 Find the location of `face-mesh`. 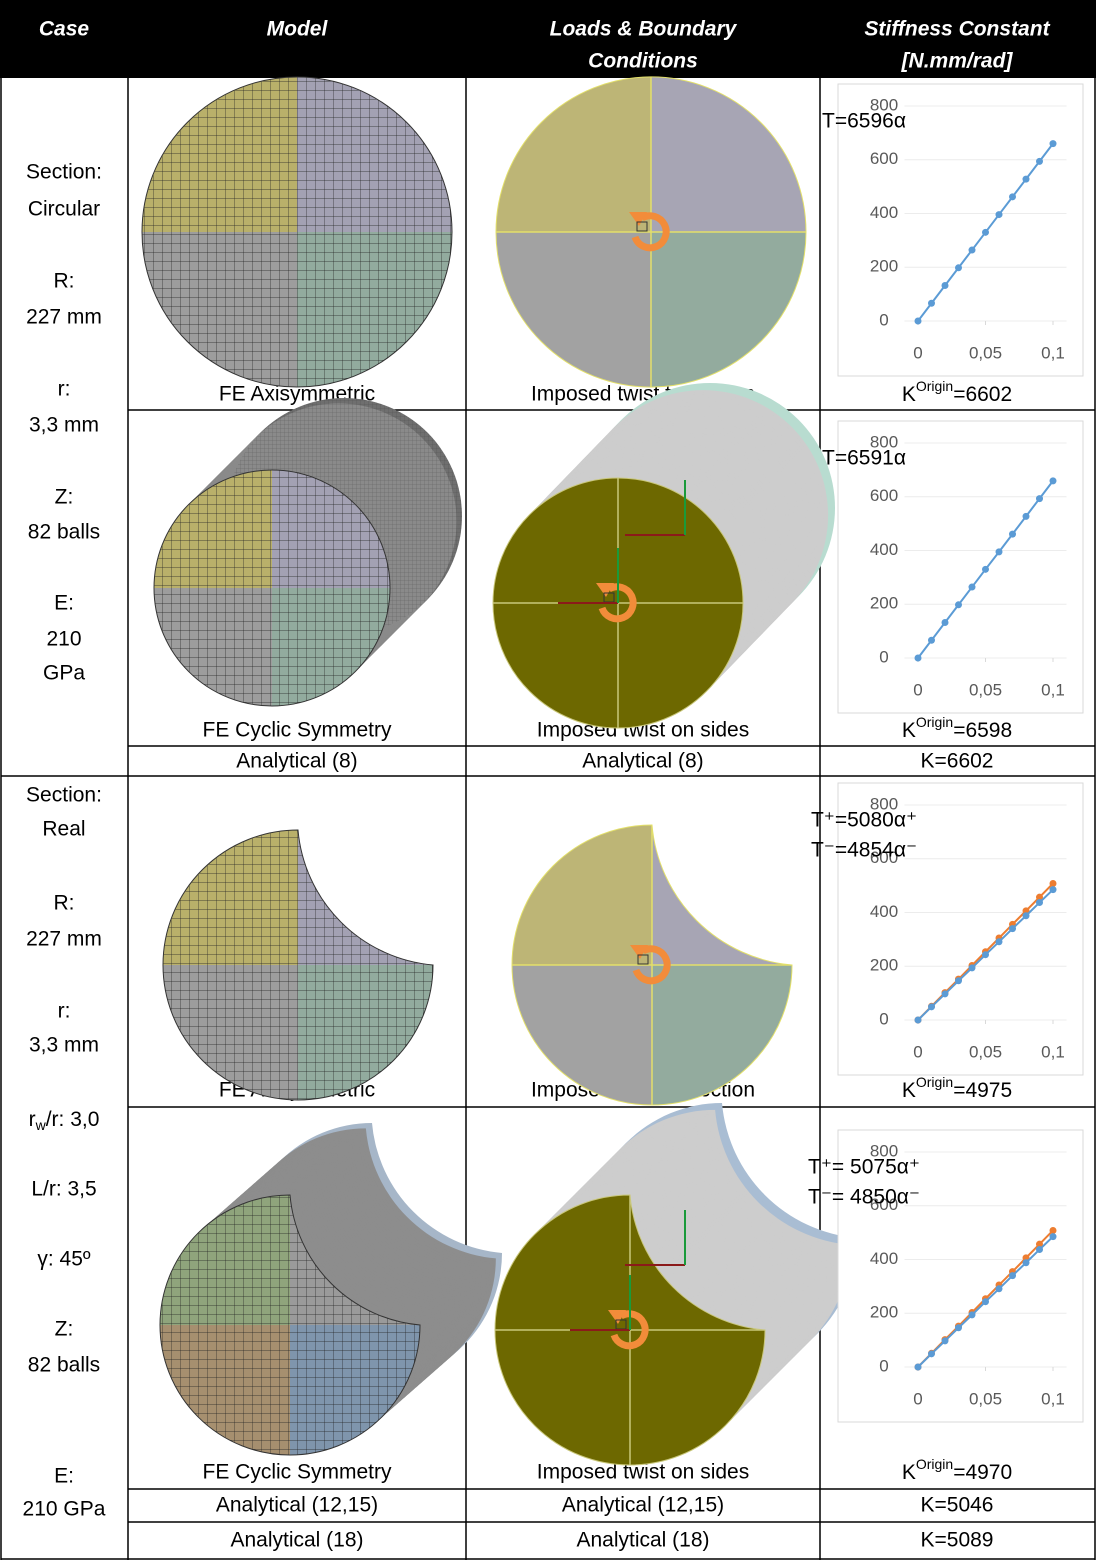

face-mesh is located at coordinates (297, 232).